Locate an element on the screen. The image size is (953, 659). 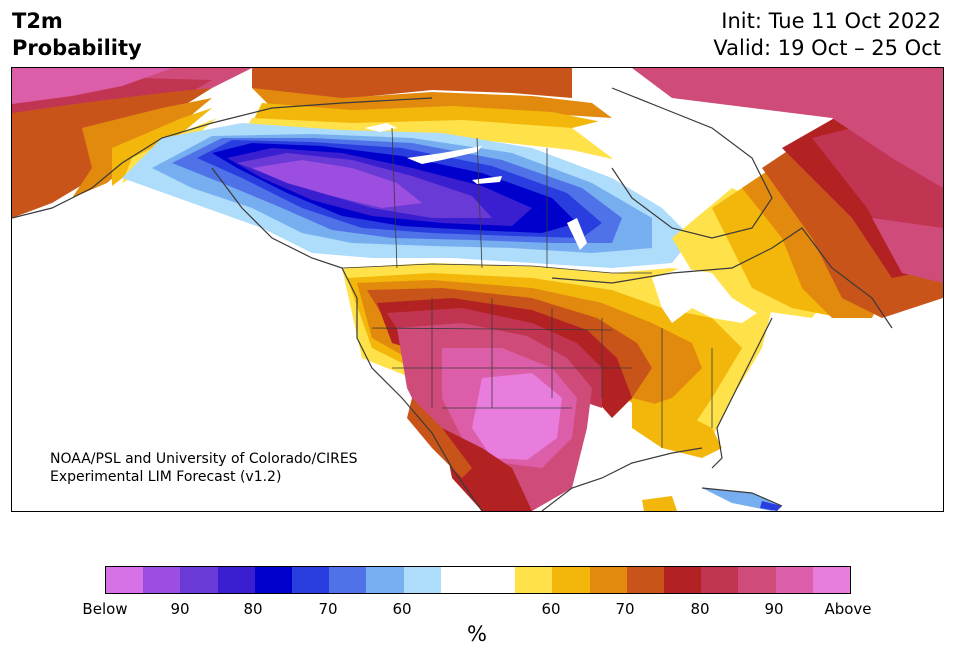
great-slave-lake is located at coordinates (444, 155).